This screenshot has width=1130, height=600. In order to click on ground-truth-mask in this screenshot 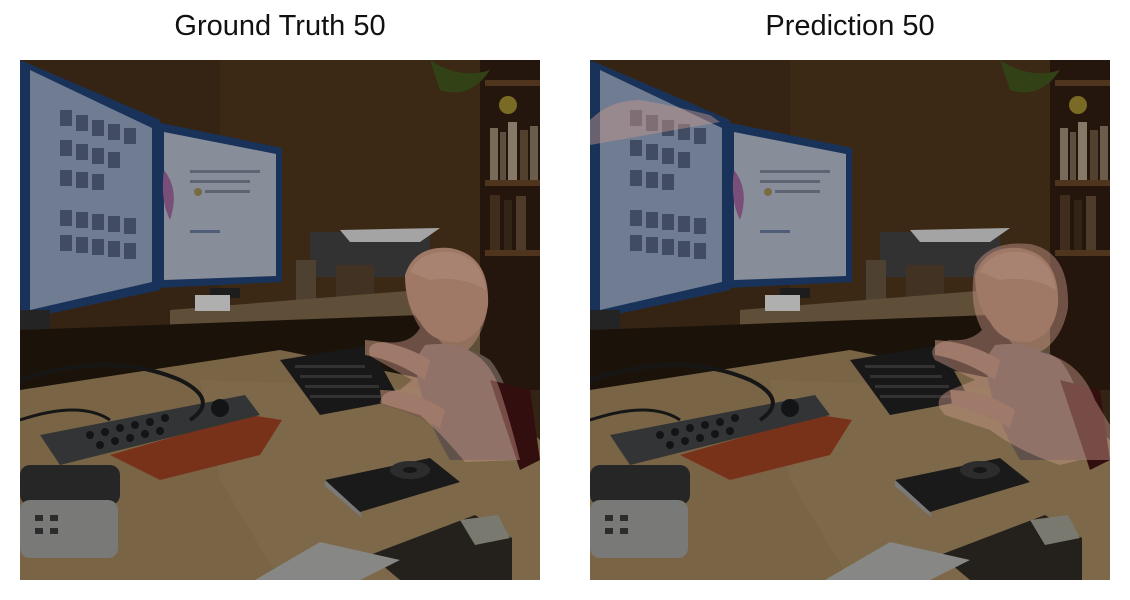, I will do `click(444, 354)`.